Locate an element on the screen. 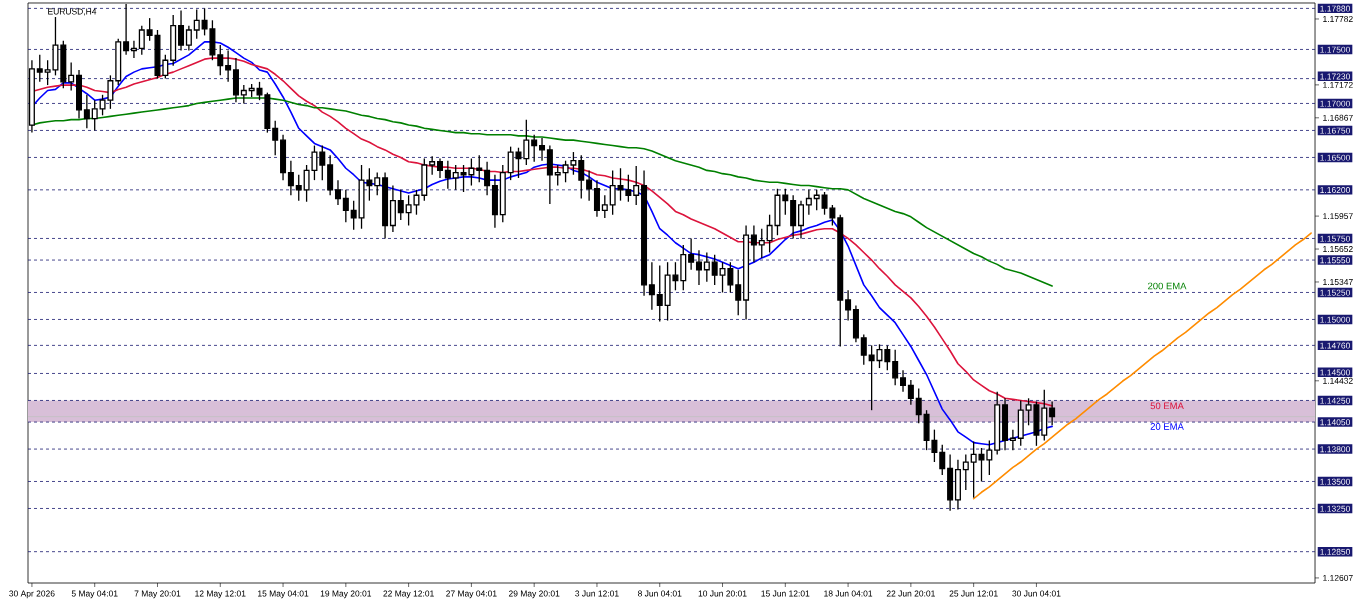  y-tick-label: 1.15652 is located at coordinates (1338, 249).